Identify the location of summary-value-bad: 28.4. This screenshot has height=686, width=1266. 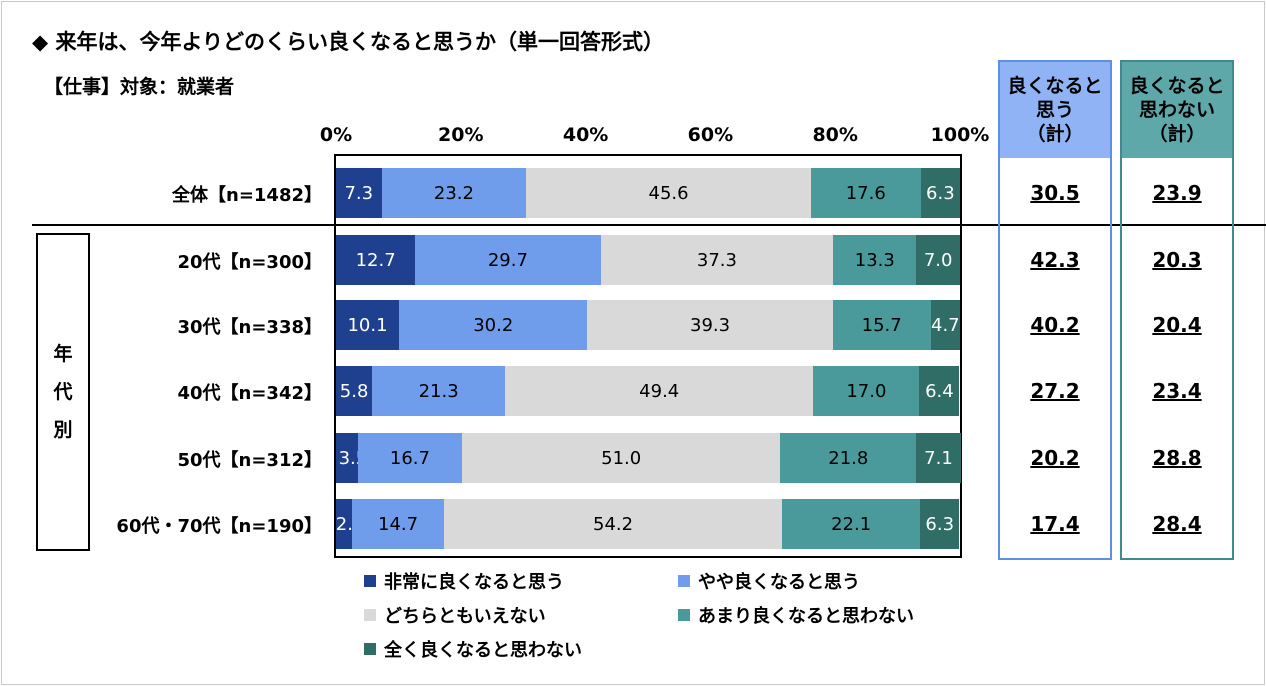
(1177, 524).